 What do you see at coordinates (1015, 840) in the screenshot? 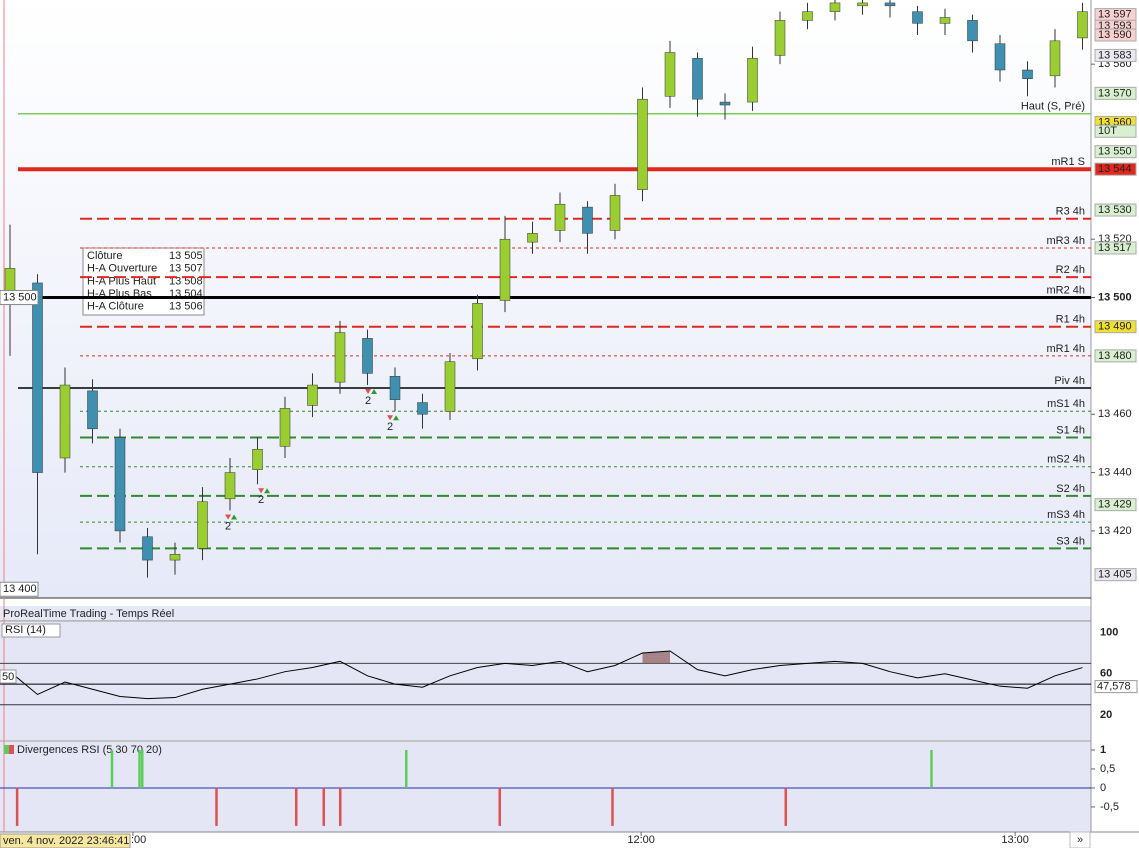
I see `x-tick-label: 13:00` at bounding box center [1015, 840].